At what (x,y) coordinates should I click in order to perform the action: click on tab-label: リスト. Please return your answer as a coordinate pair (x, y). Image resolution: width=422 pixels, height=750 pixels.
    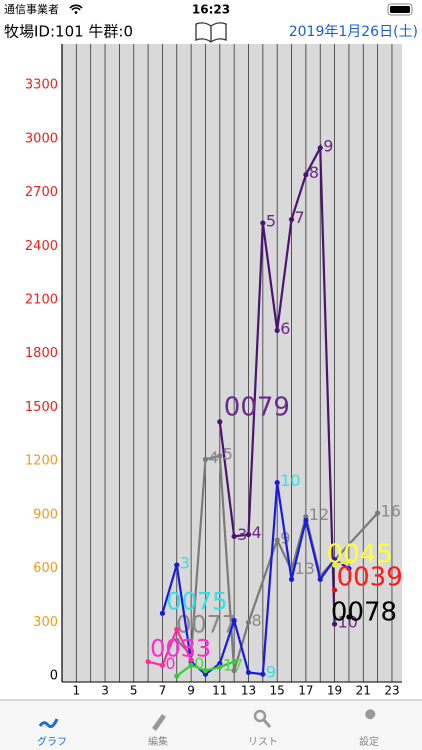
    Looking at the image, I should click on (263, 742).